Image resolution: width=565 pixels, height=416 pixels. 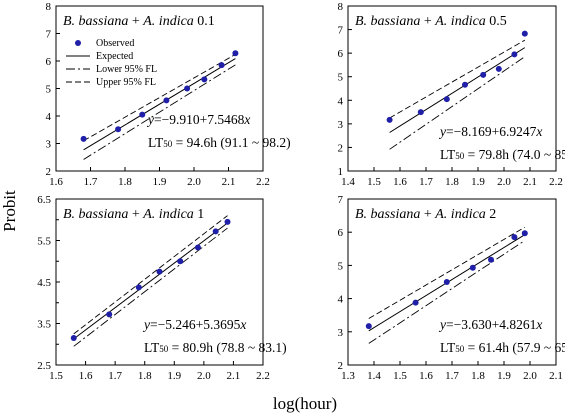 What do you see at coordinates (49, 90) in the screenshot?
I see `y-tick-label: 5` at bounding box center [49, 90].